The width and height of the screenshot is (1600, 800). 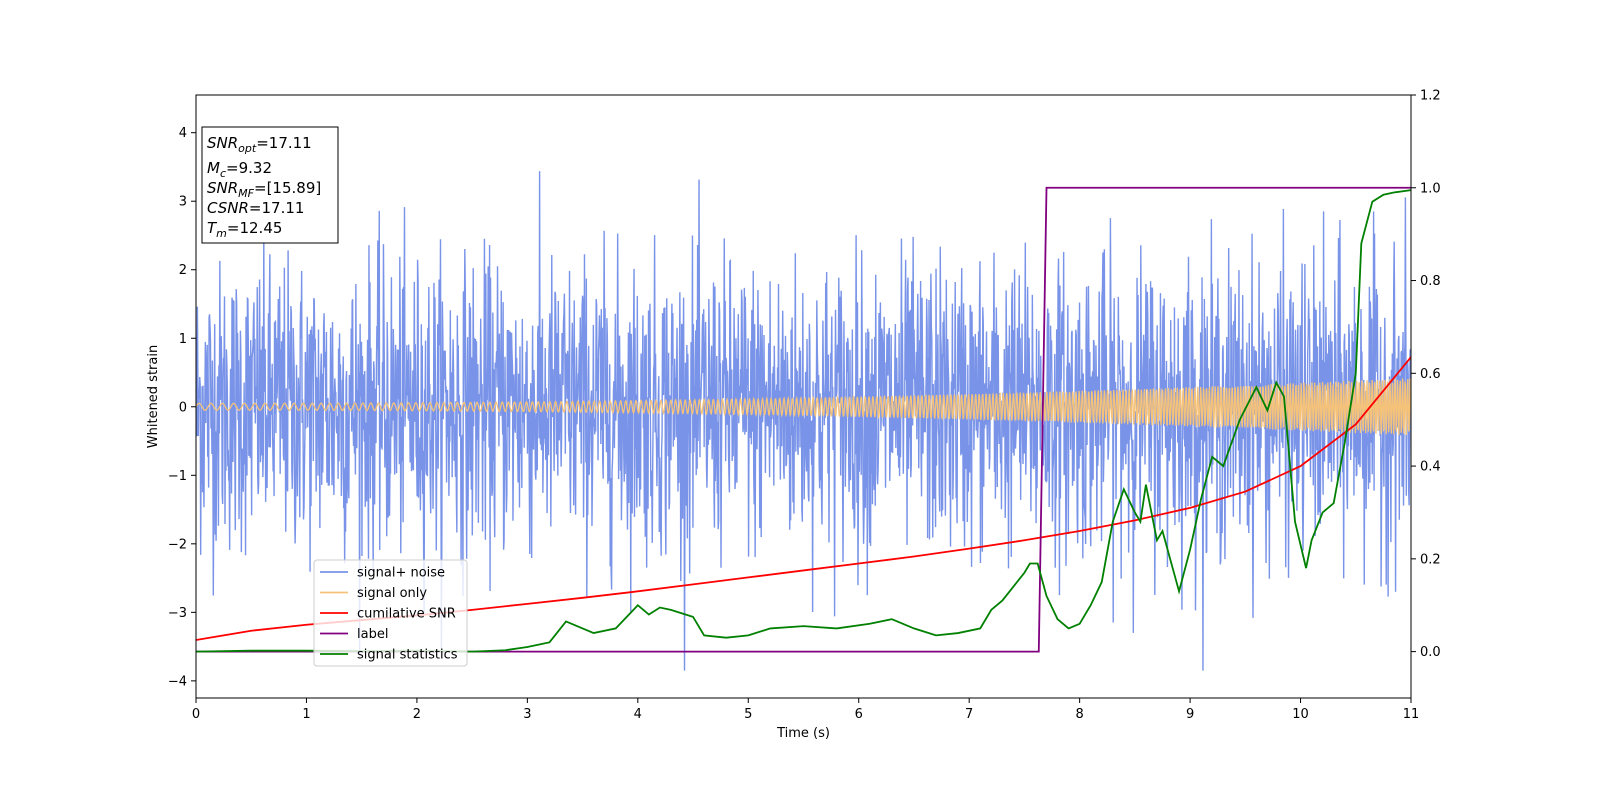 What do you see at coordinates (401, 573) in the screenshot?
I see `legend-entry: signal+ noise` at bounding box center [401, 573].